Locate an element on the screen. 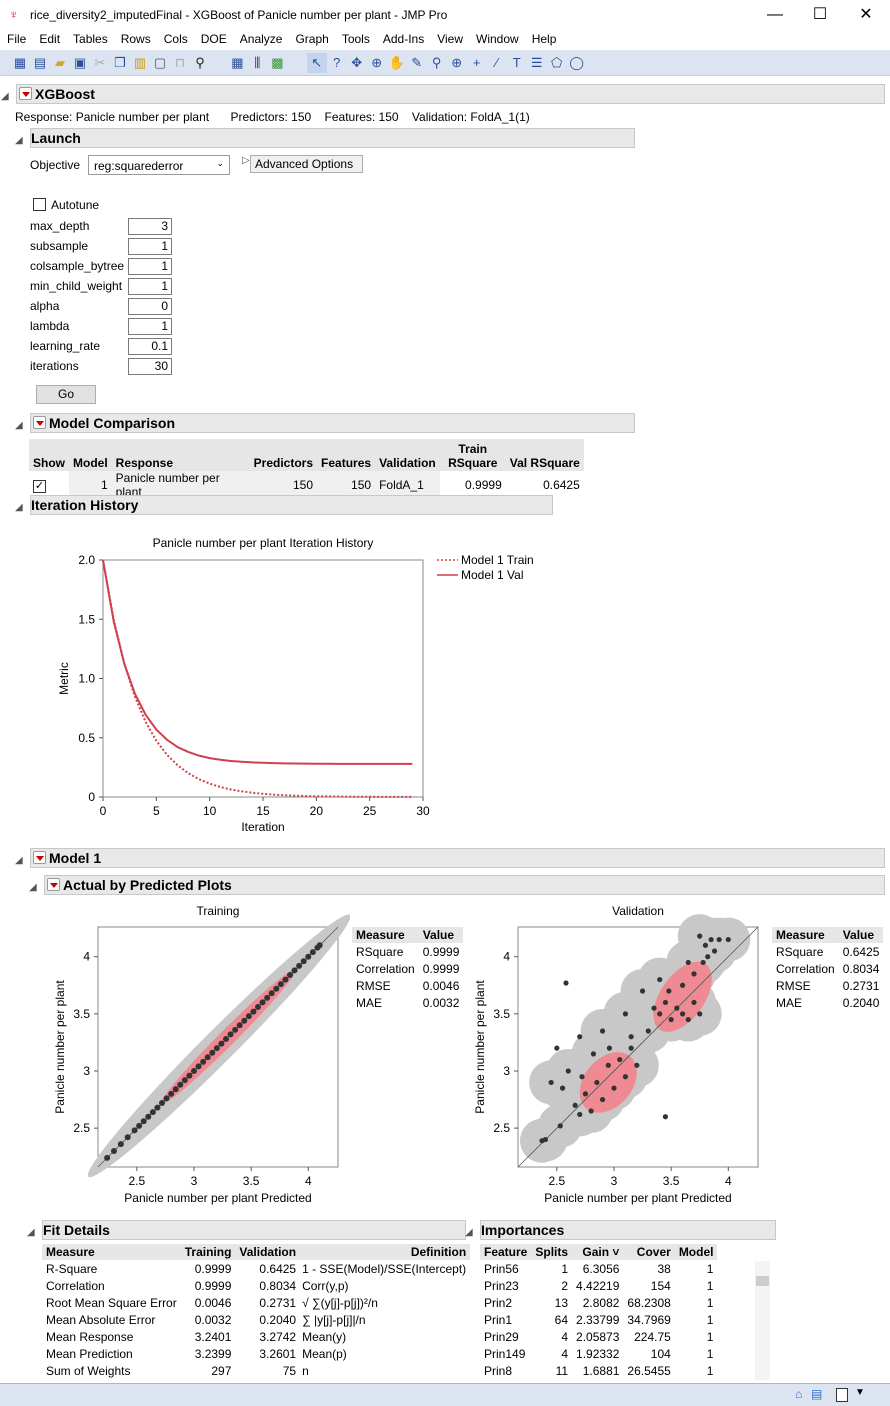 The height and width of the screenshot is (1406, 890). model-comparison-header: ◢ Model Comparison is located at coordinates (325, 423).